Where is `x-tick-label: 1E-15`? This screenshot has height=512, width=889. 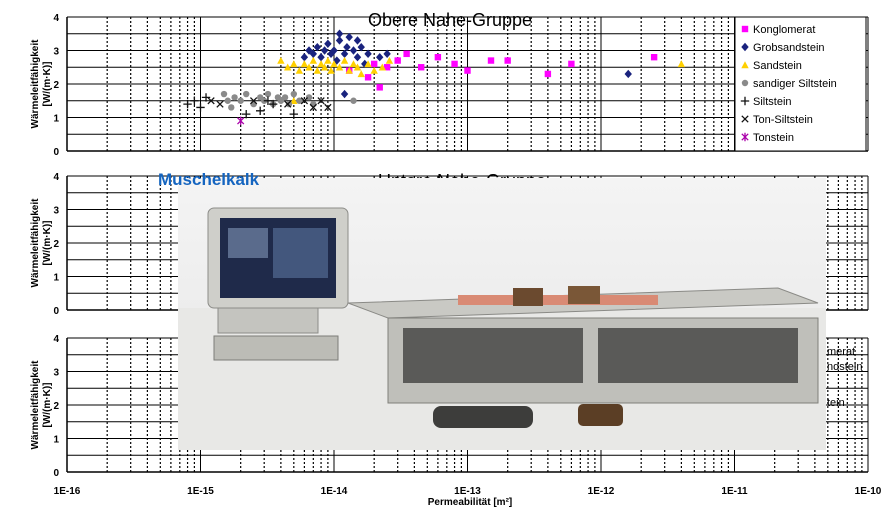
x-tick-label: 1E-15 is located at coordinates (200, 491).